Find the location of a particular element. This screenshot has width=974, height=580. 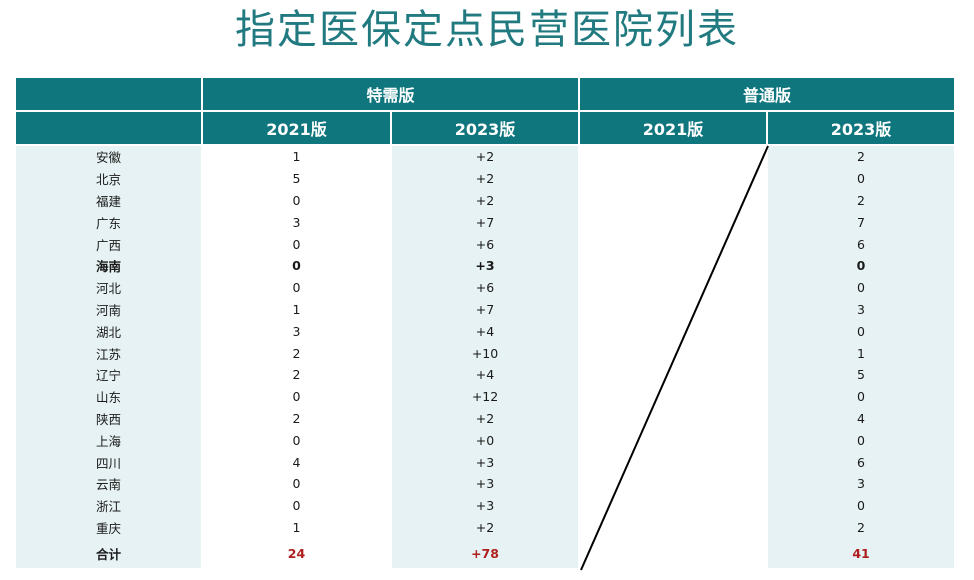

table-row: 福建 0 +2 2 is located at coordinates (485, 200).